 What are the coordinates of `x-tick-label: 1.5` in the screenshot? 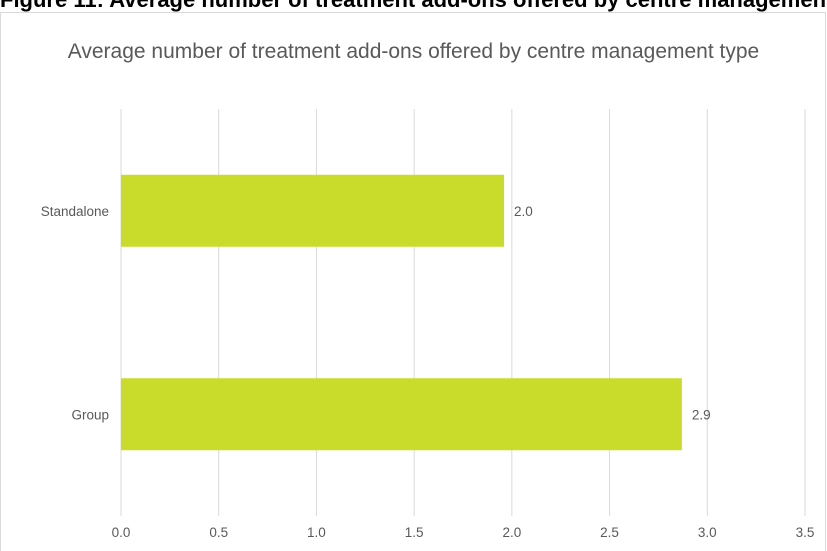 It's located at (414, 532).